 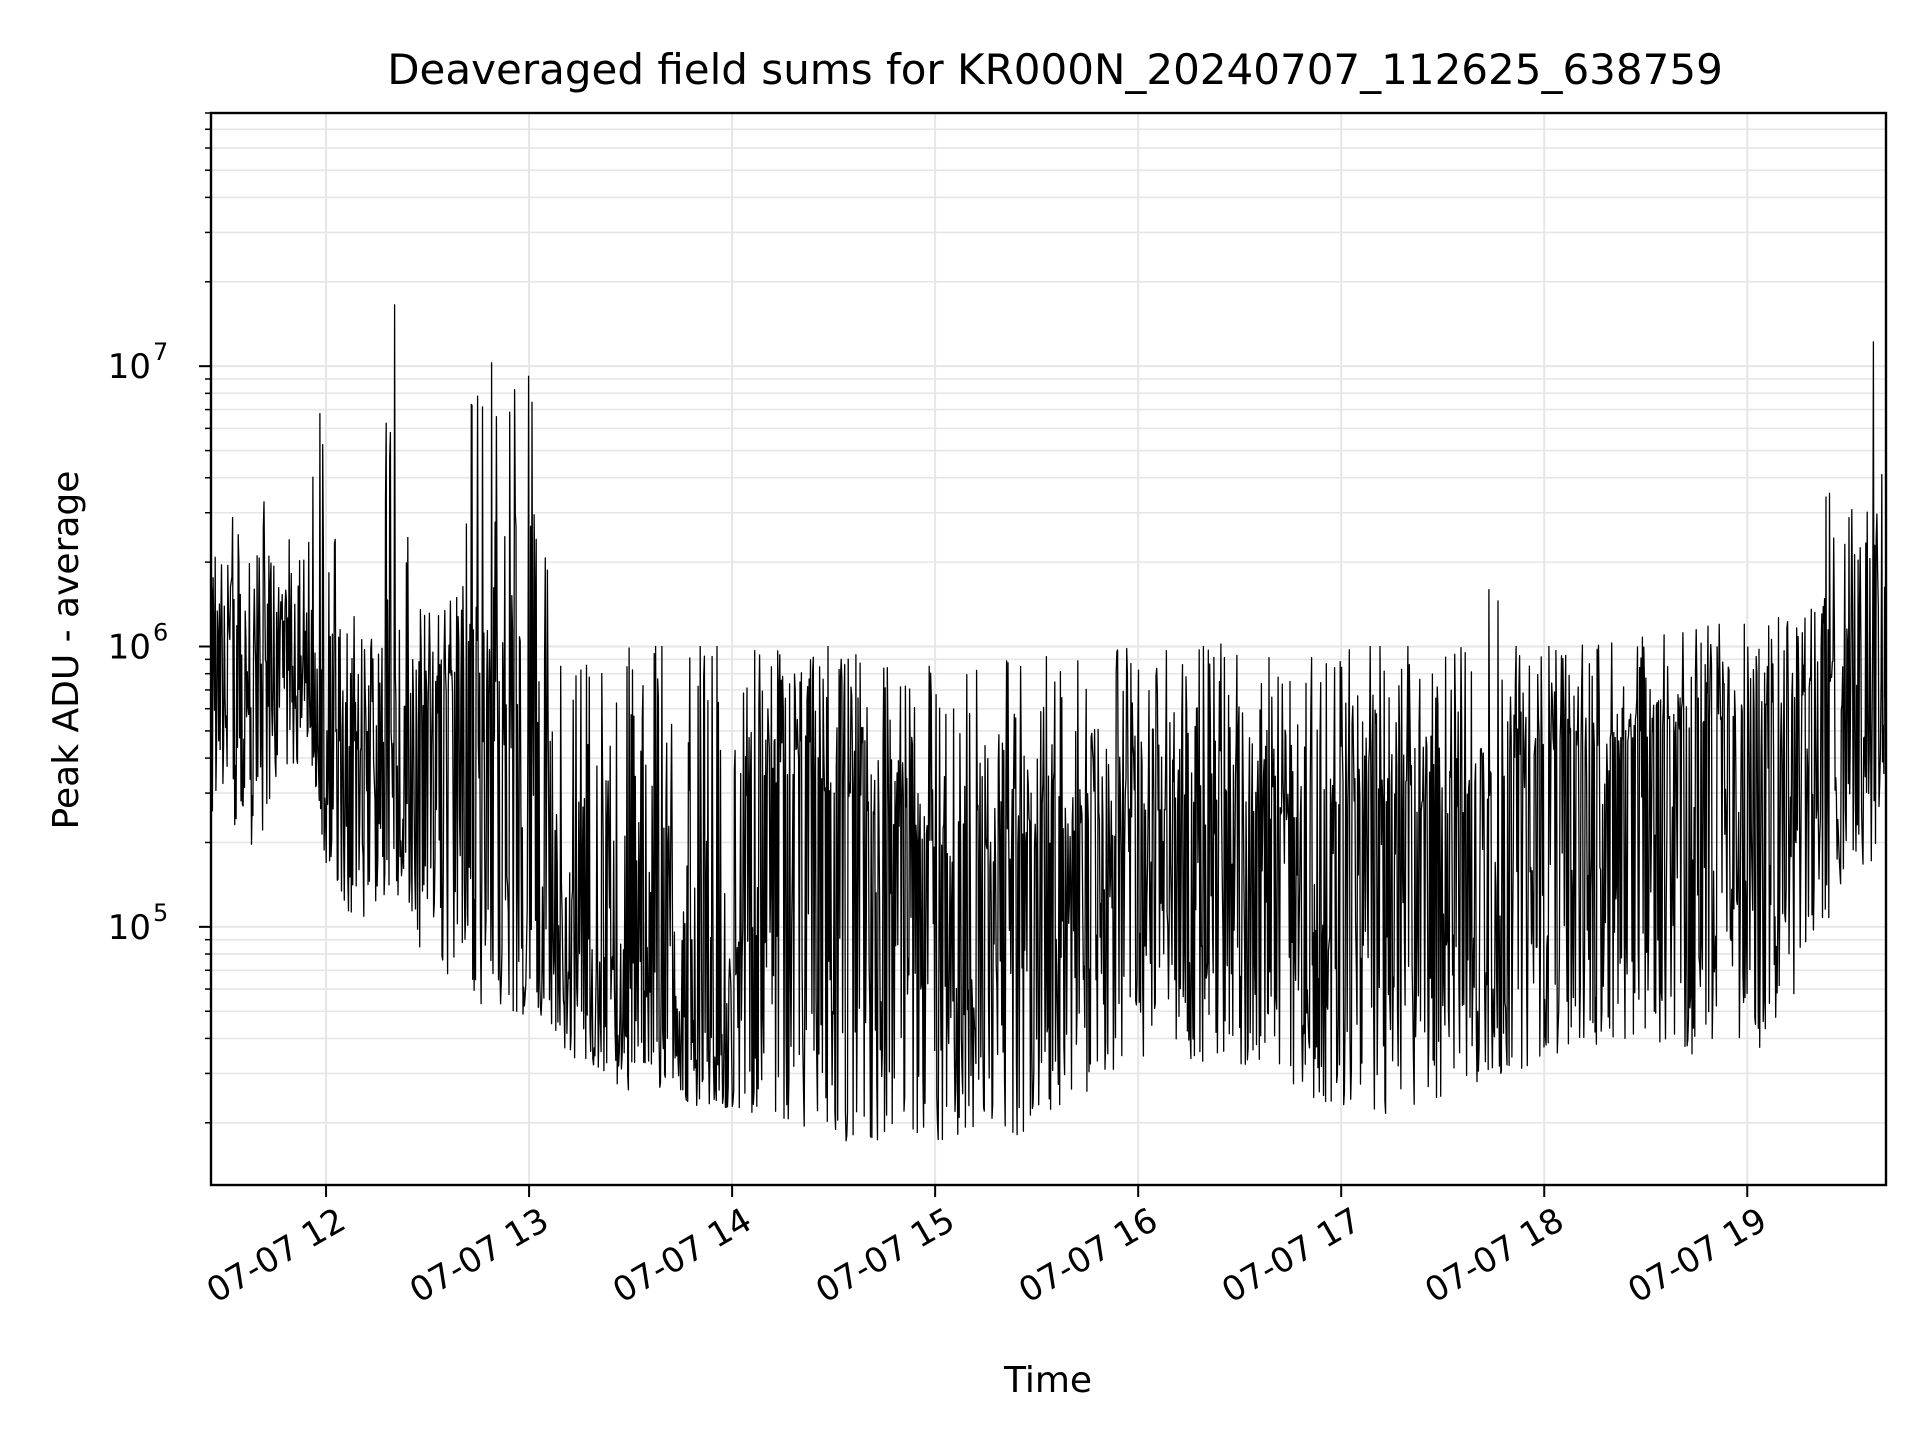 What do you see at coordinates (160, 913) in the screenshot?
I see `y-tick-exponent: 5` at bounding box center [160, 913].